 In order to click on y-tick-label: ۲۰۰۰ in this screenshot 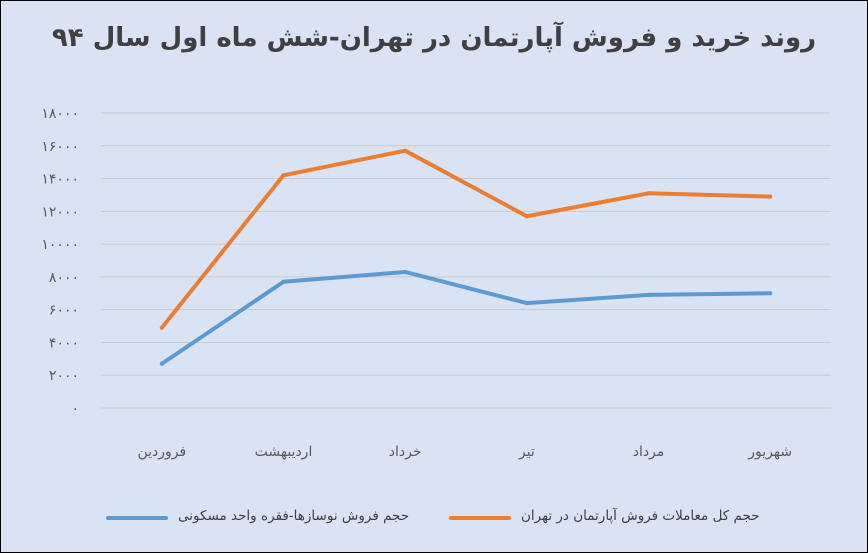, I will do `click(64, 376)`.